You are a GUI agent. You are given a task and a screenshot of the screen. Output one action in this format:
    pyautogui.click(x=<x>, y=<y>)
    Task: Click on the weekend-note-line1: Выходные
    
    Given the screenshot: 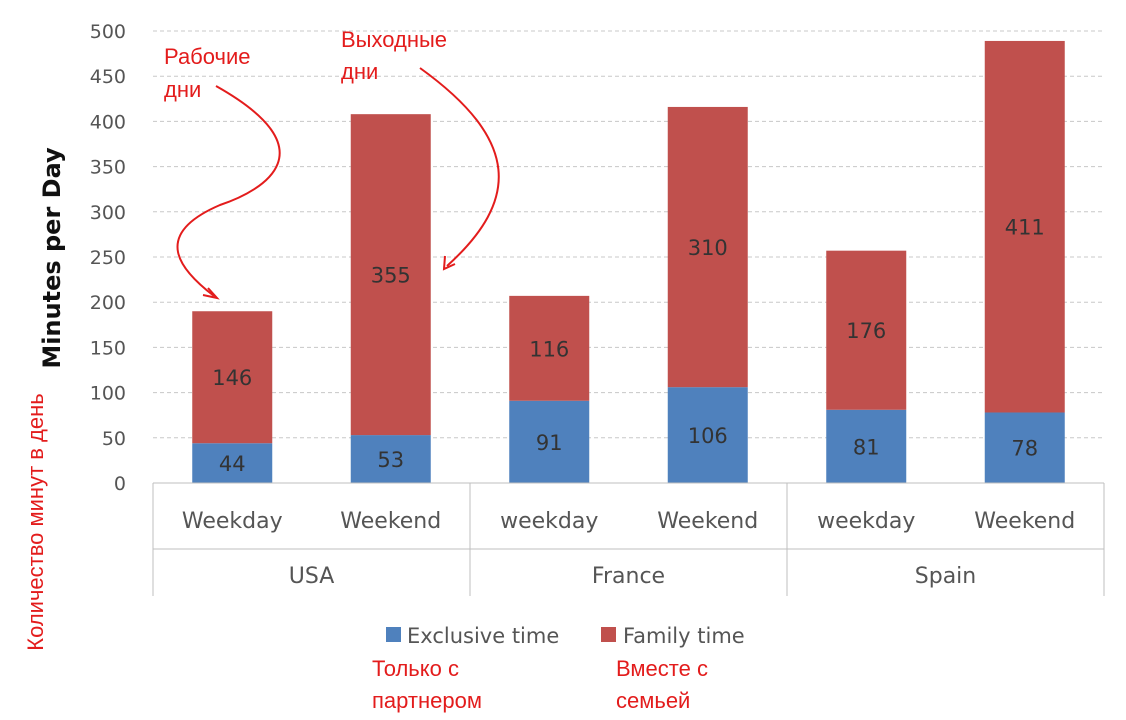 What is the action you would take?
    pyautogui.click(x=394, y=39)
    